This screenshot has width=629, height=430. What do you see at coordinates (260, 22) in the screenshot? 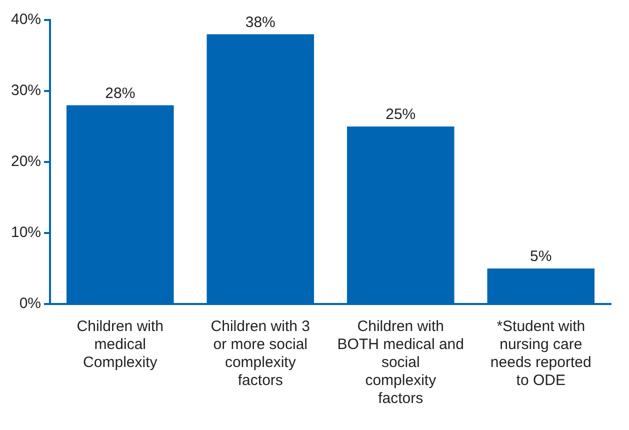
I see `data-label: 38%` at bounding box center [260, 22].